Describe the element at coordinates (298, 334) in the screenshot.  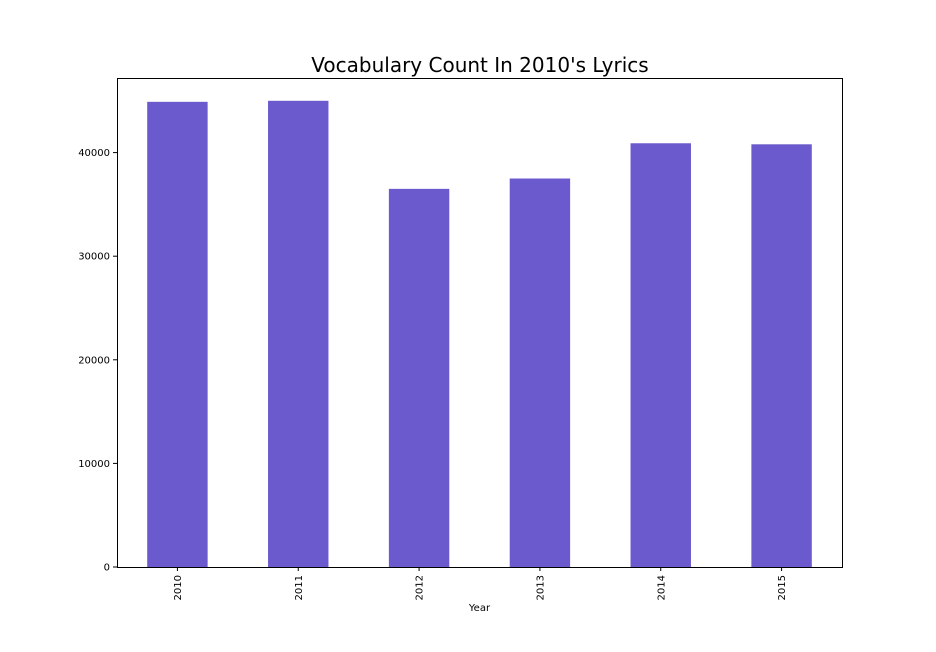
I see `bar-2011` at that location.